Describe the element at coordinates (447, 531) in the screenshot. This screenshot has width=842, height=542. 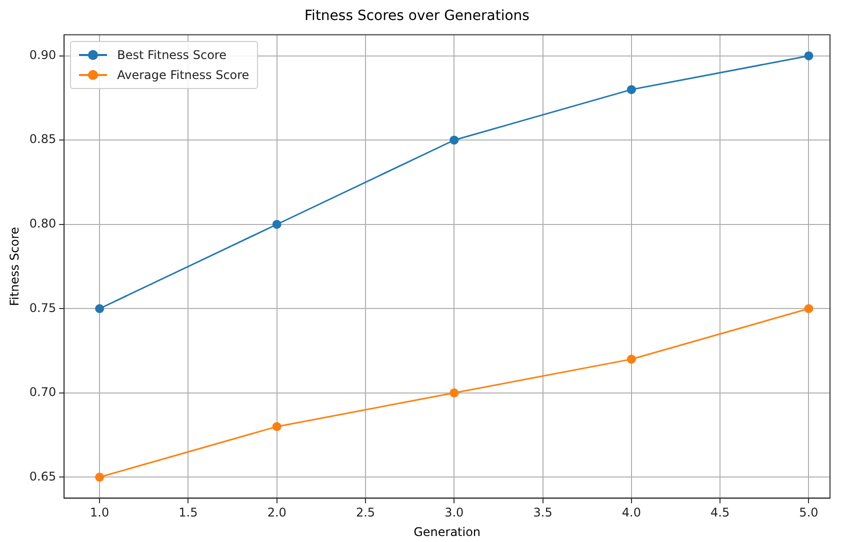
I see `x-axis-title: Generation` at that location.